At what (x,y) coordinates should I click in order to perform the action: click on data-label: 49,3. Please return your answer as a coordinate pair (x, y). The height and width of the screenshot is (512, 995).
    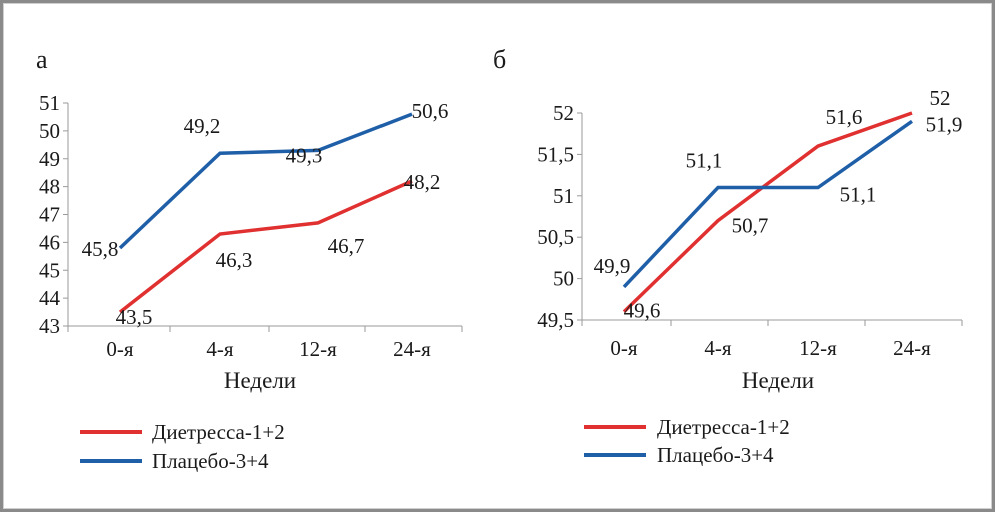
    Looking at the image, I should click on (304, 155).